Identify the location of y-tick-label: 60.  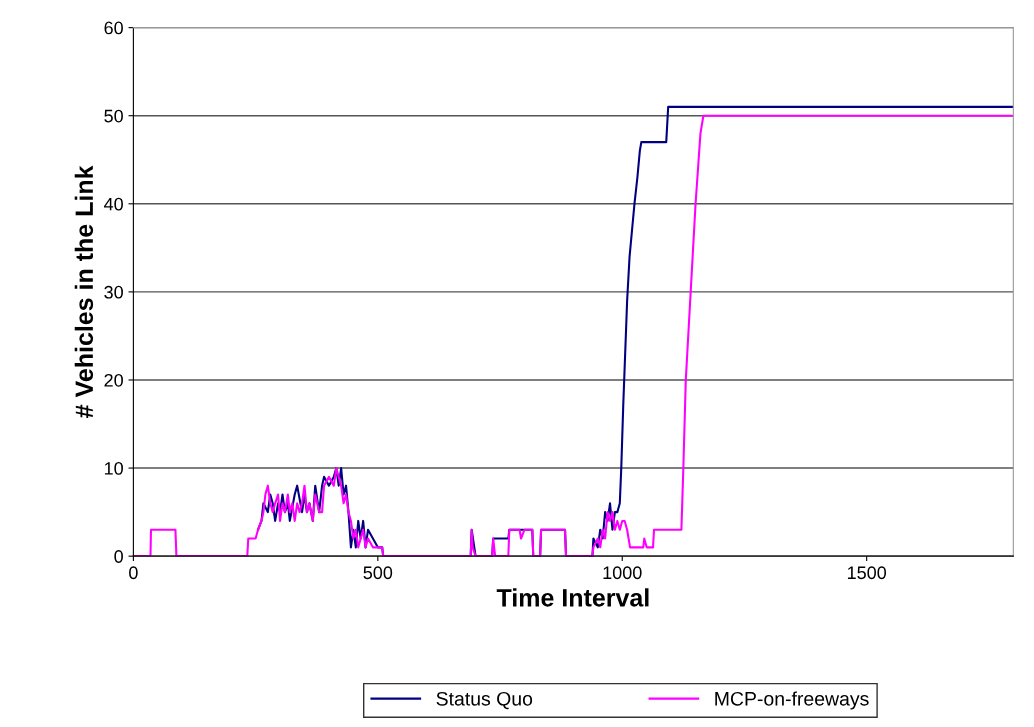
(113, 28).